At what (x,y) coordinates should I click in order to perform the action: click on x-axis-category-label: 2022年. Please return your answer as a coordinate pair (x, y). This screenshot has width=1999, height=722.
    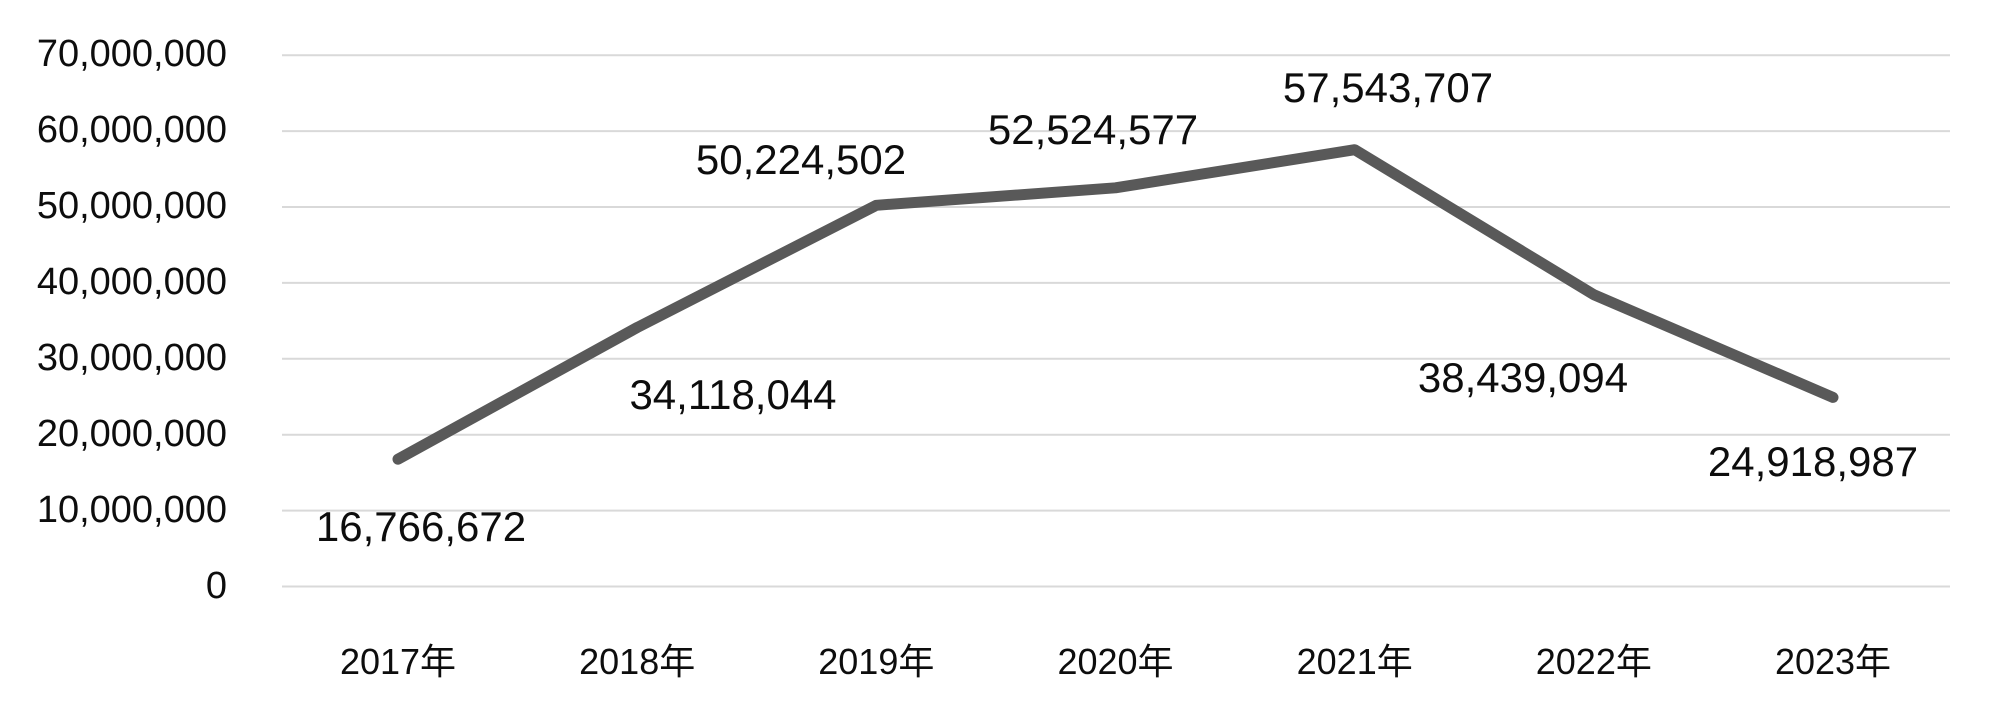
    Looking at the image, I should click on (1593, 661).